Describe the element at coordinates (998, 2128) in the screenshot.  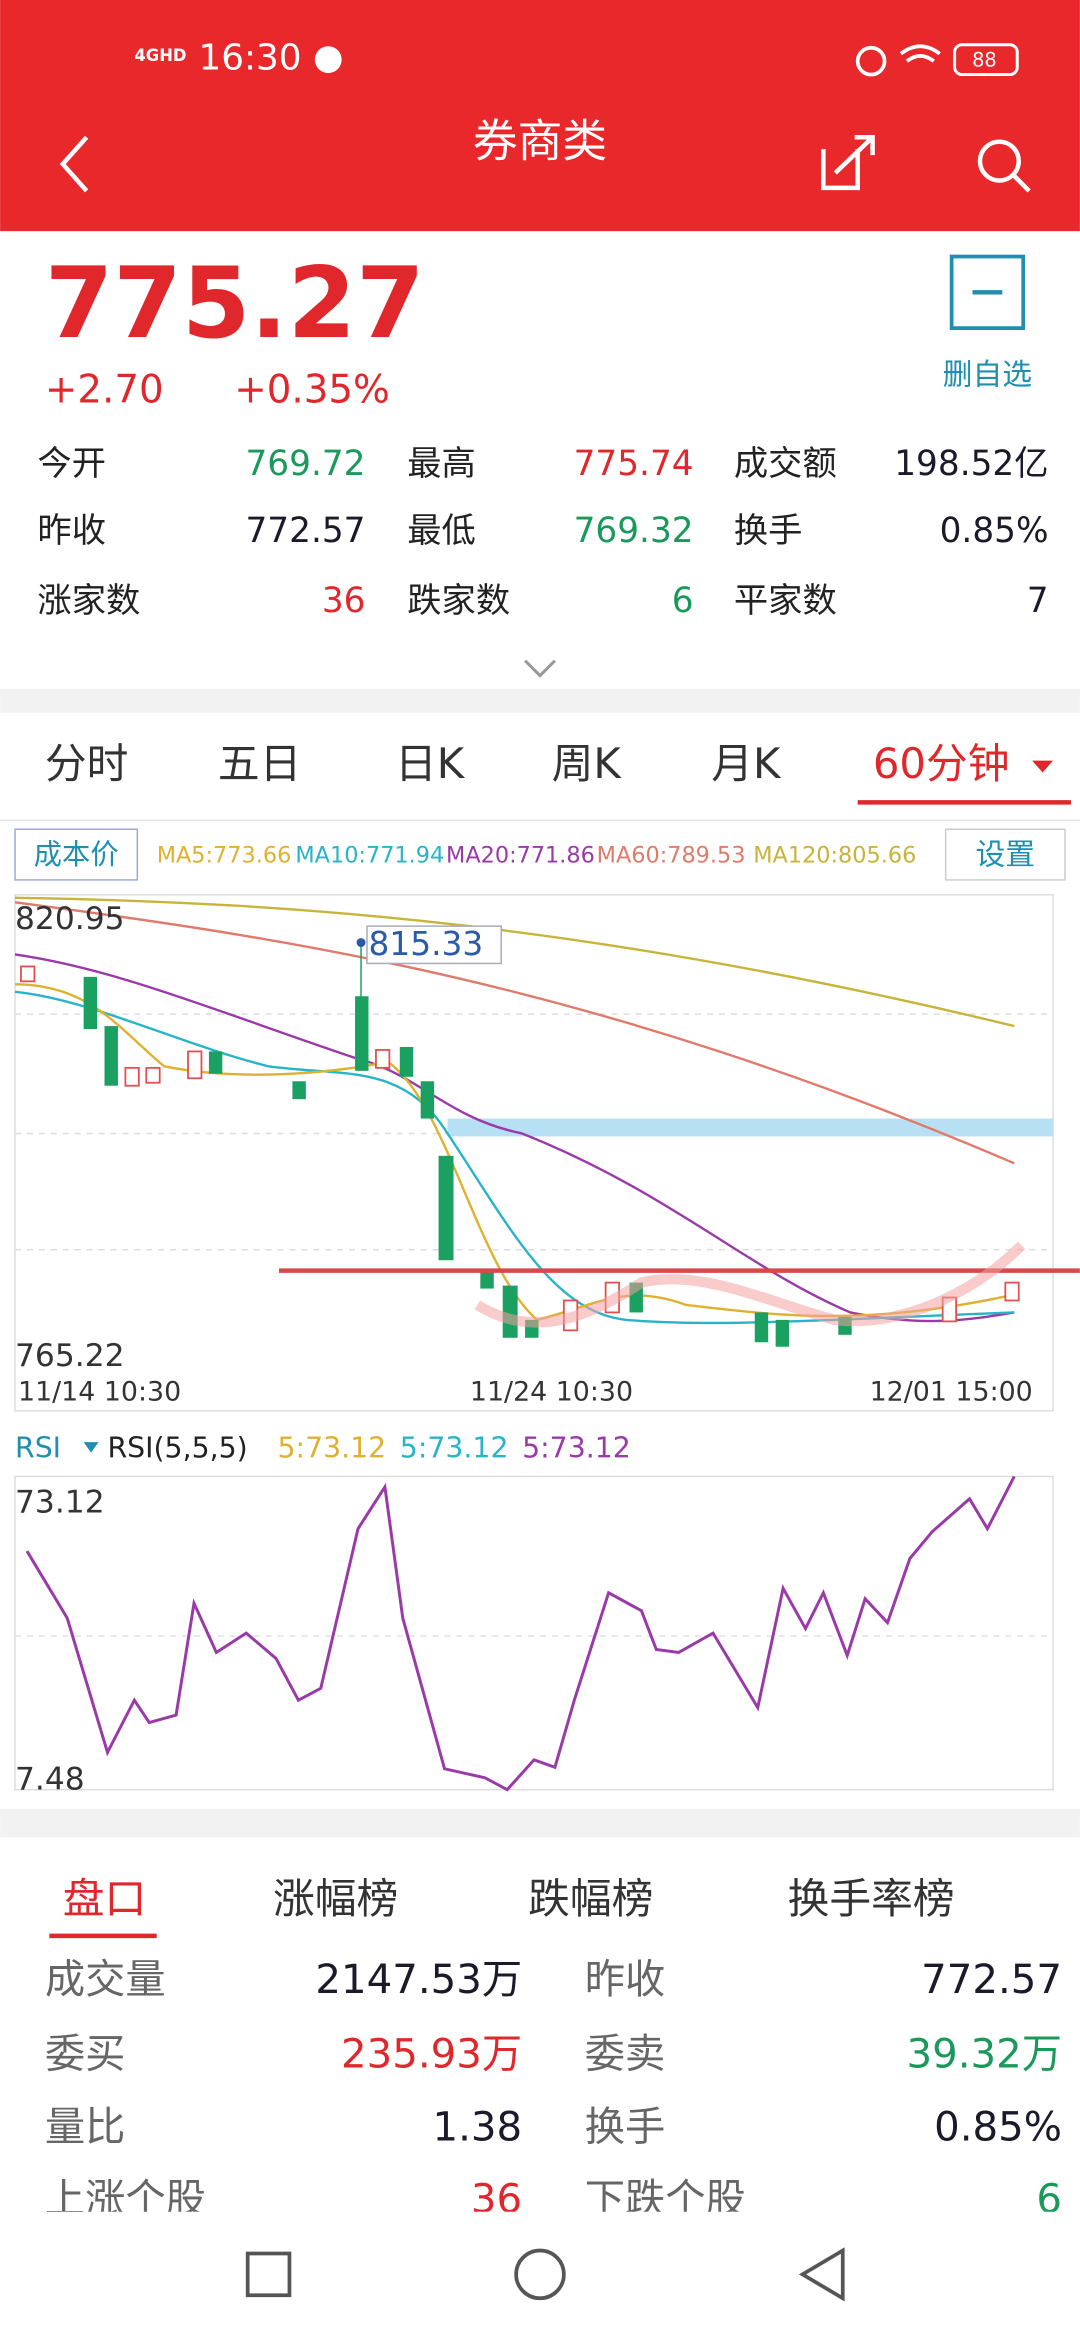
I see `book-value: 0.85%` at that location.